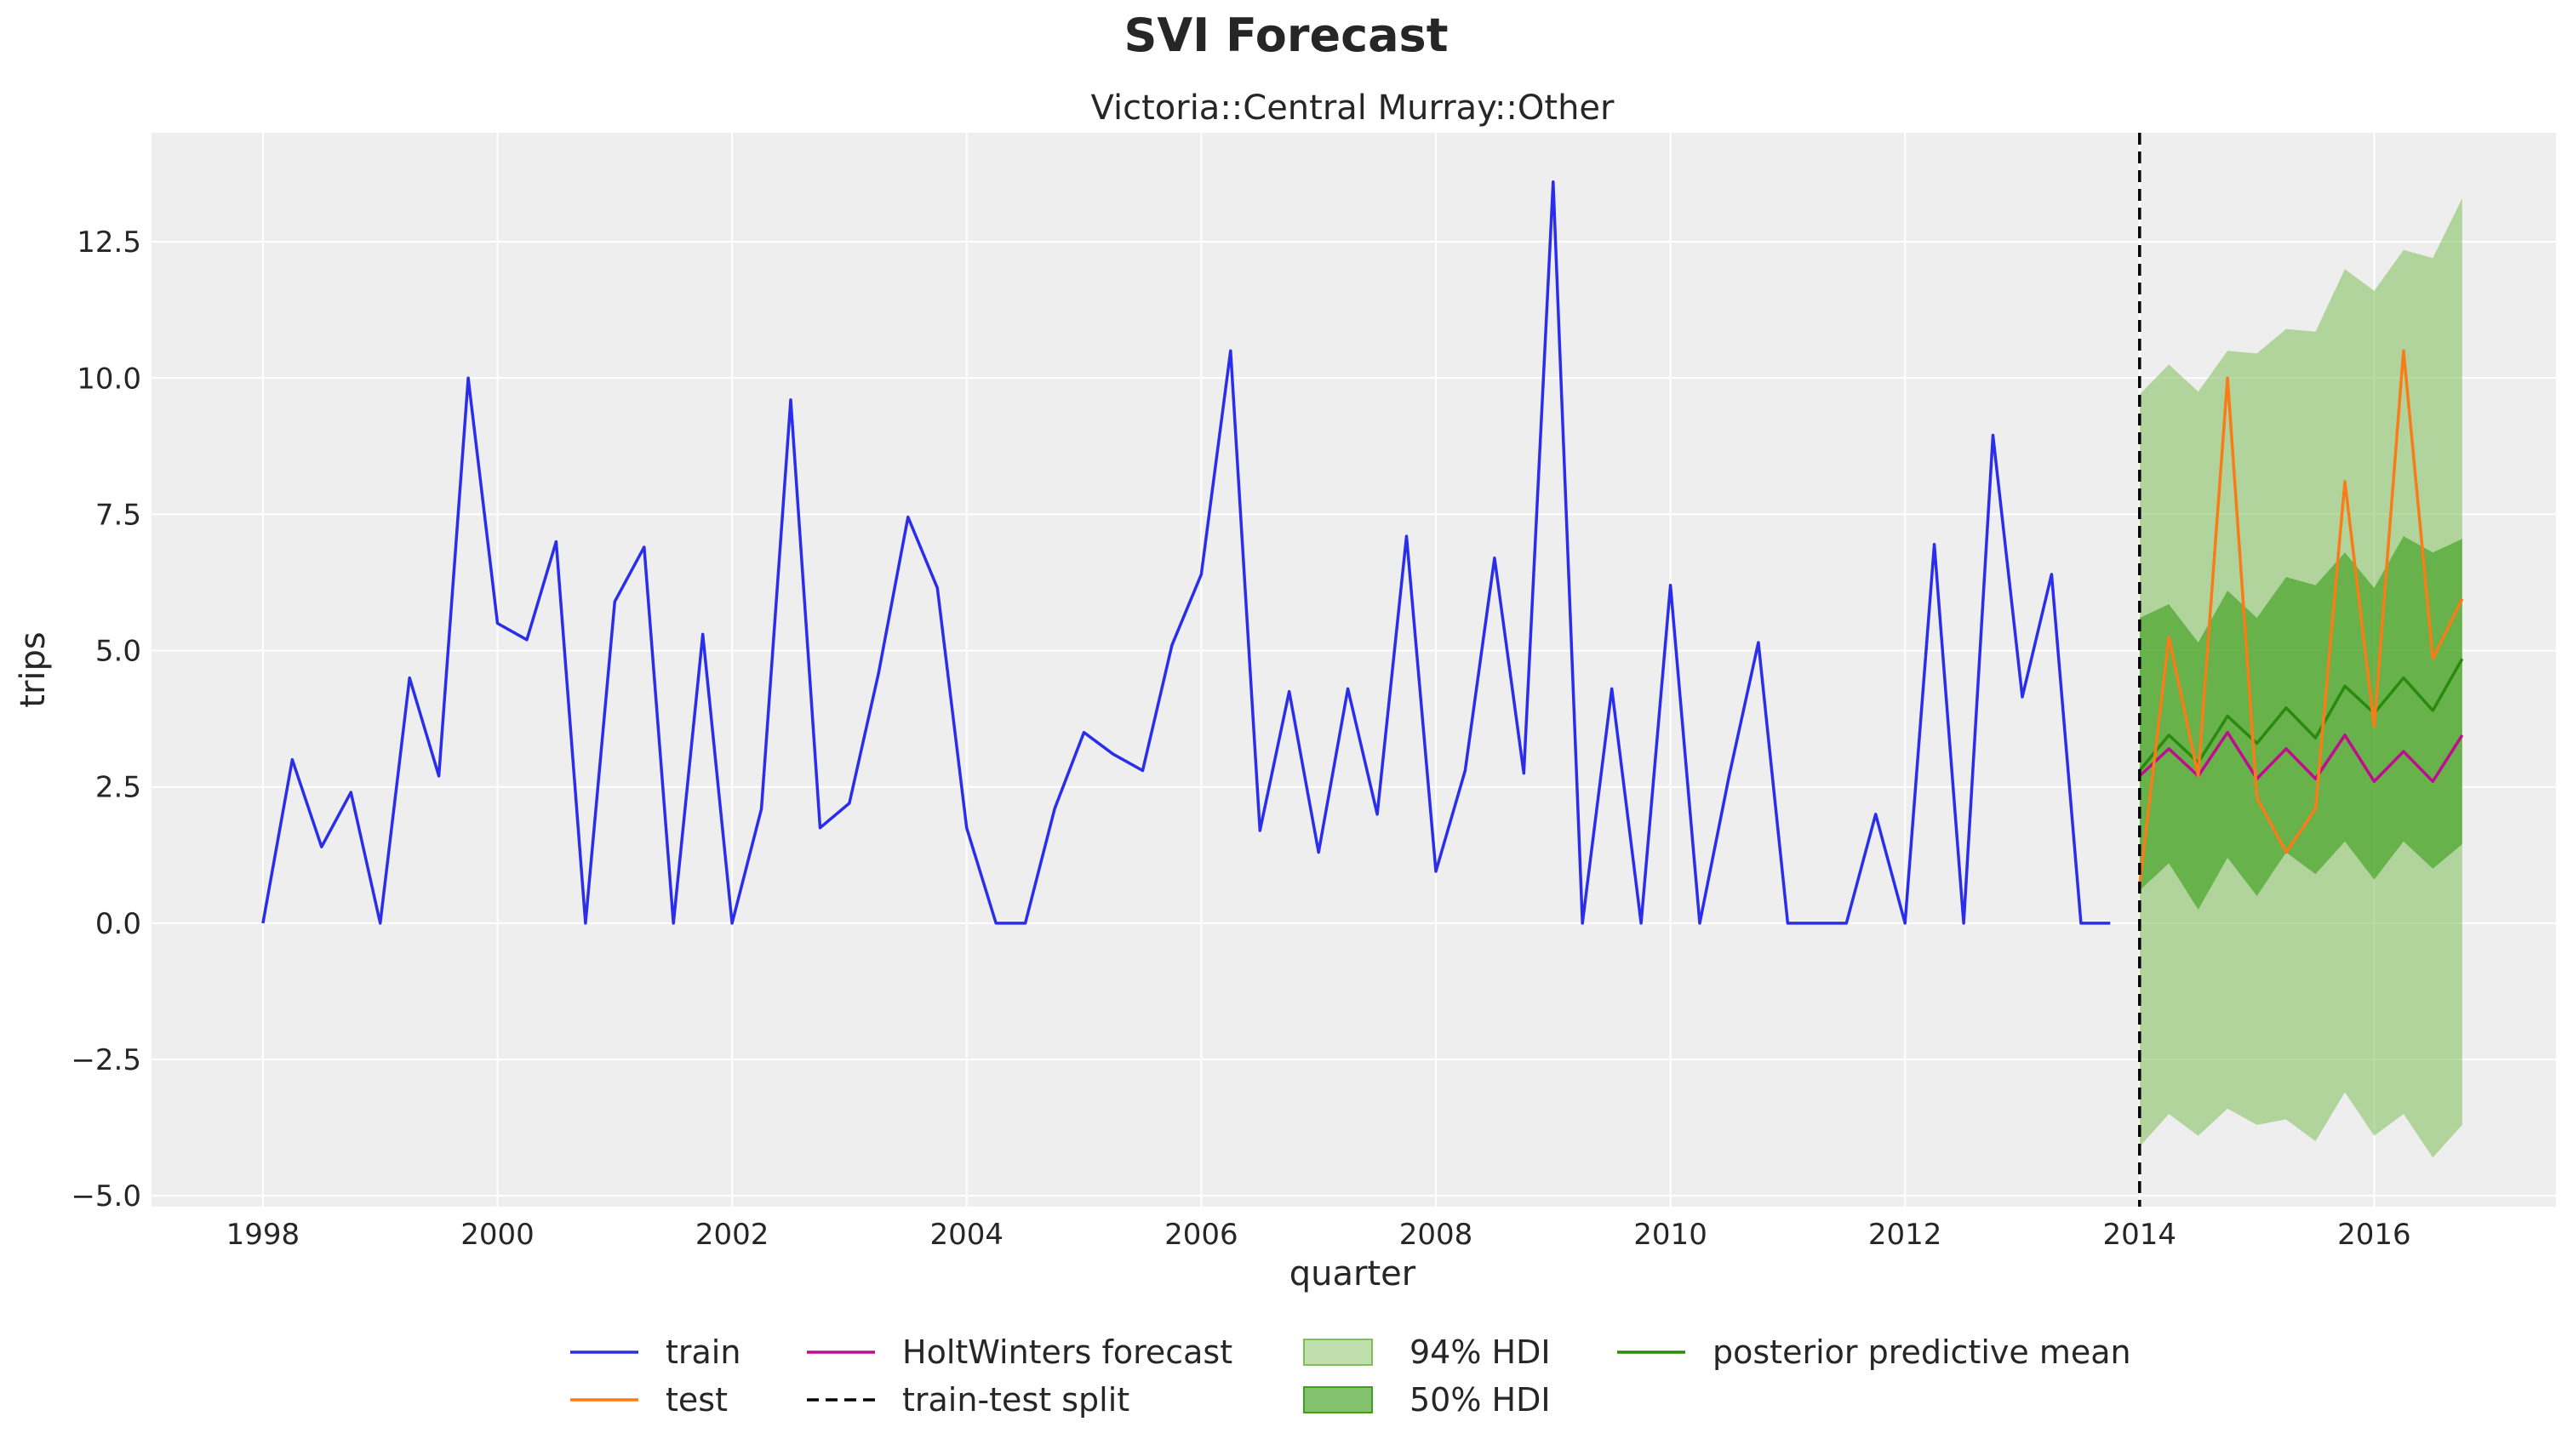  Describe the element at coordinates (2301, 617) in the screenshot. I see `test-line` at that location.